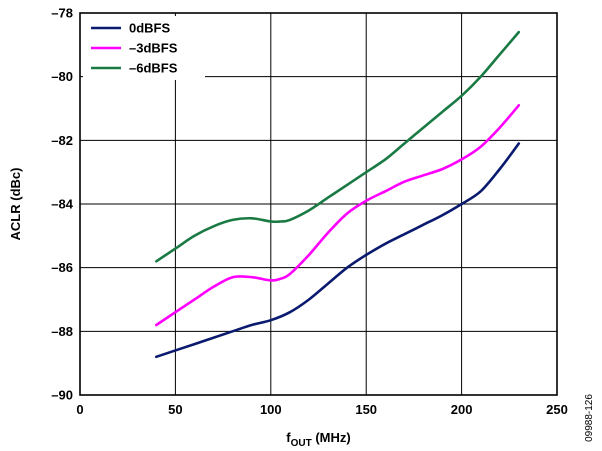 The height and width of the screenshot is (451, 602). I want to click on y-tick-label: –78, so click(62, 13).